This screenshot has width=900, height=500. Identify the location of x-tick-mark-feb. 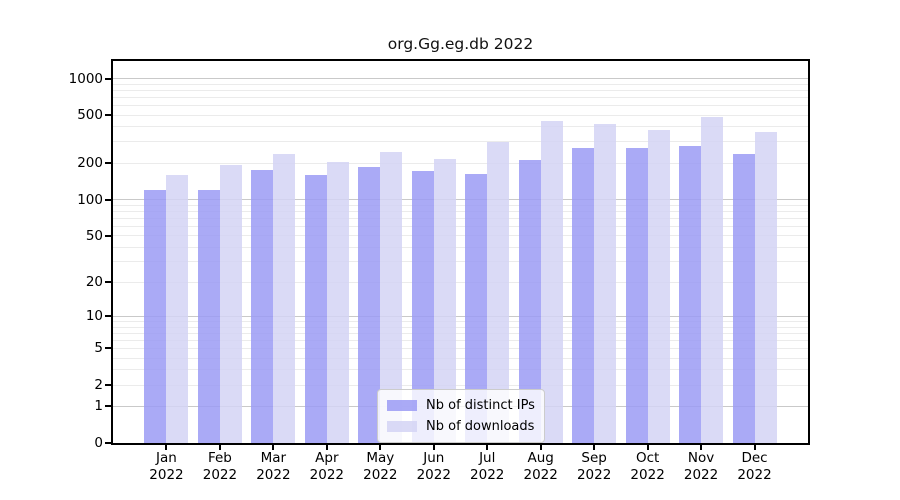
(219, 447).